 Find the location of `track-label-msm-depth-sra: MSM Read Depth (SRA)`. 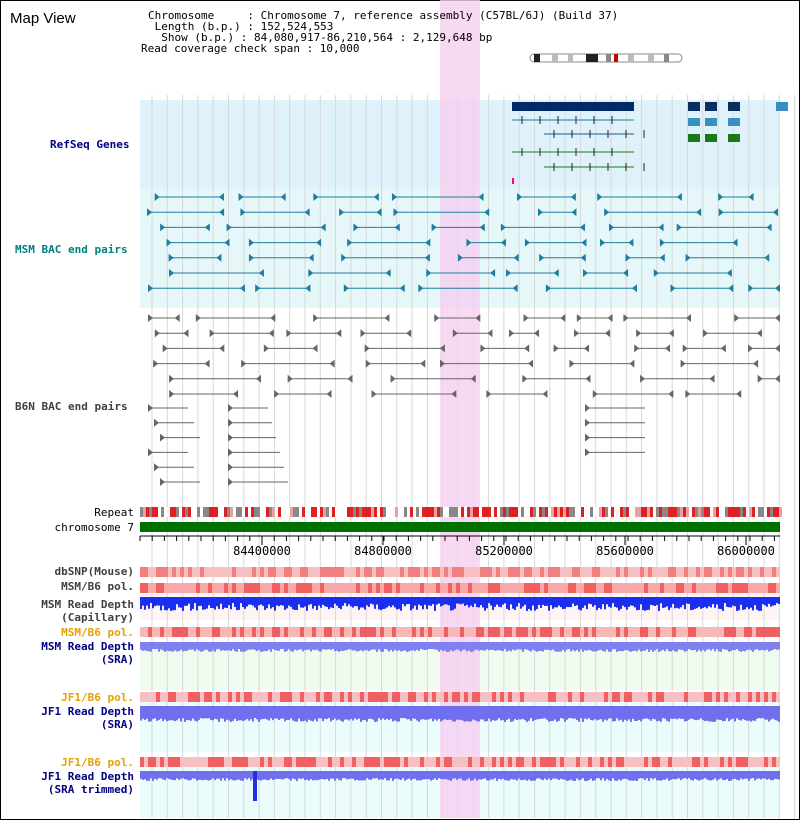

track-label-msm-depth-sra: MSM Read Depth (SRA) is located at coordinates (87, 653).